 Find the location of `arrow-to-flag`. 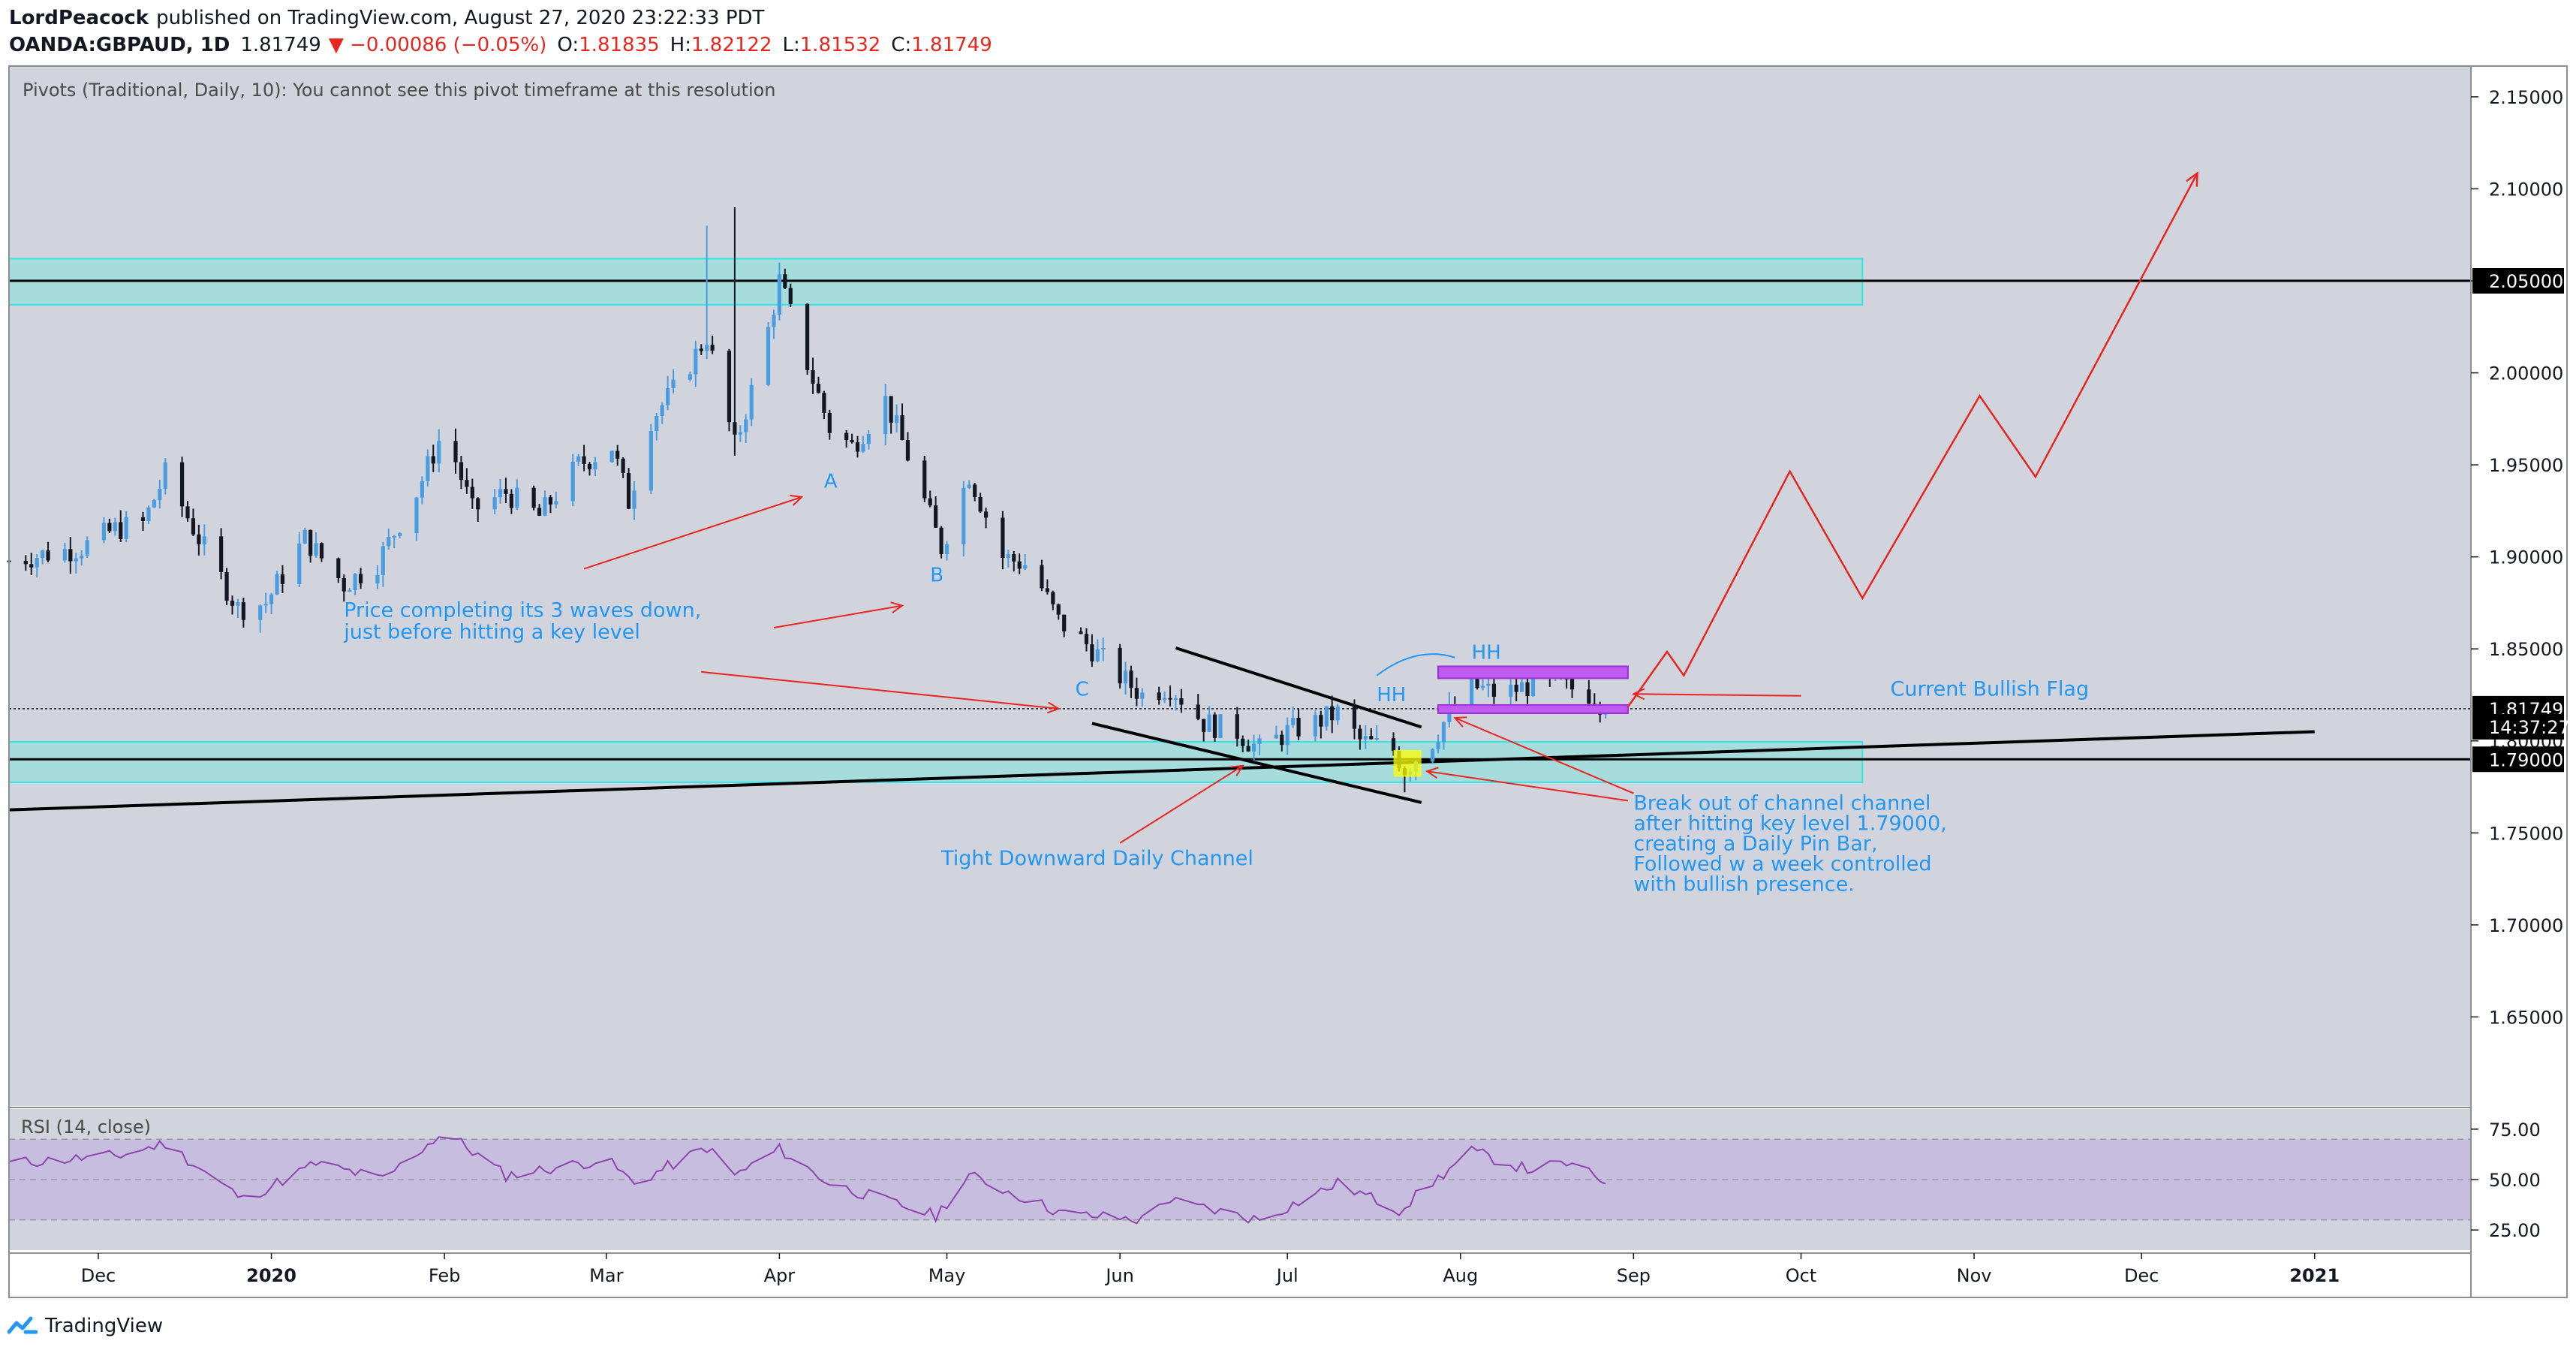

arrow-to-flag is located at coordinates (1716, 694).